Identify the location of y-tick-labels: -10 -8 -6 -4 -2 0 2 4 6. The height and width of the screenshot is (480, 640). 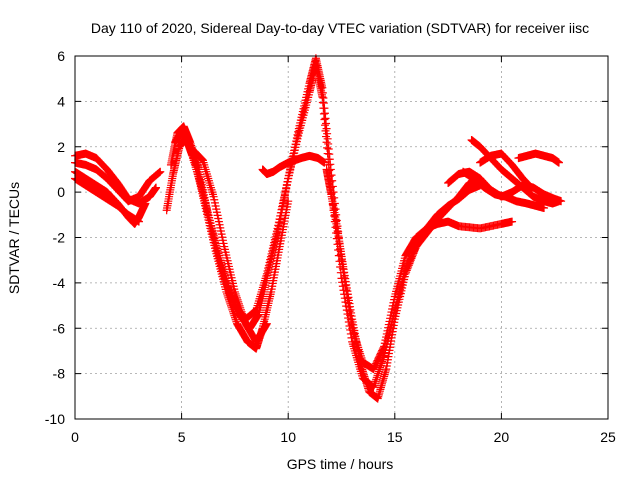
(55, 237).